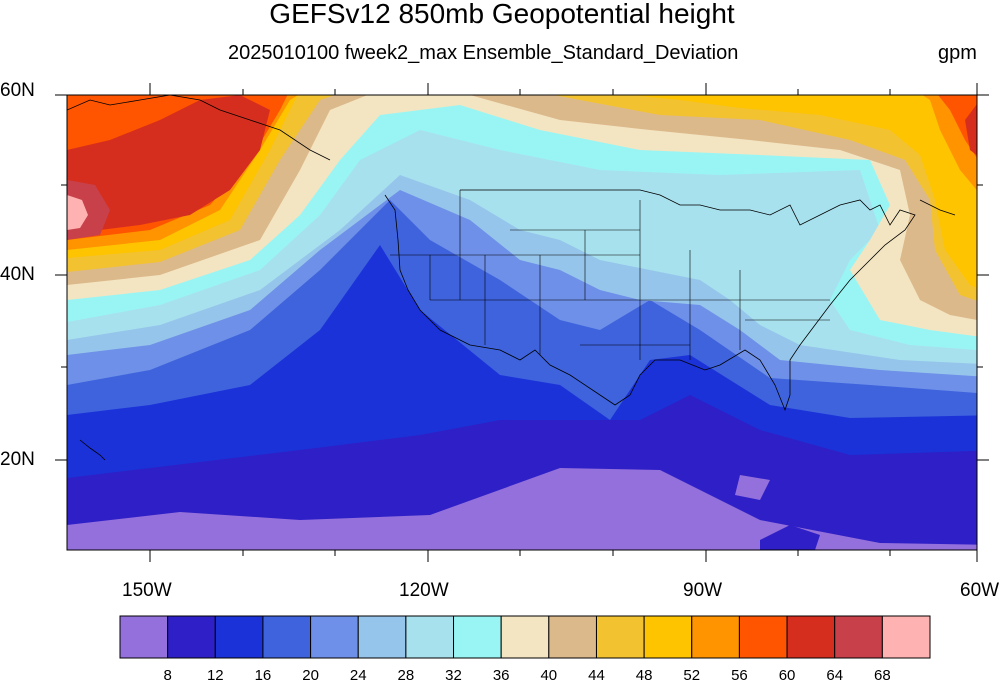 The width and height of the screenshot is (1004, 684). Describe the element at coordinates (739, 675) in the screenshot. I see `colorbar-tick-label: 56` at that location.